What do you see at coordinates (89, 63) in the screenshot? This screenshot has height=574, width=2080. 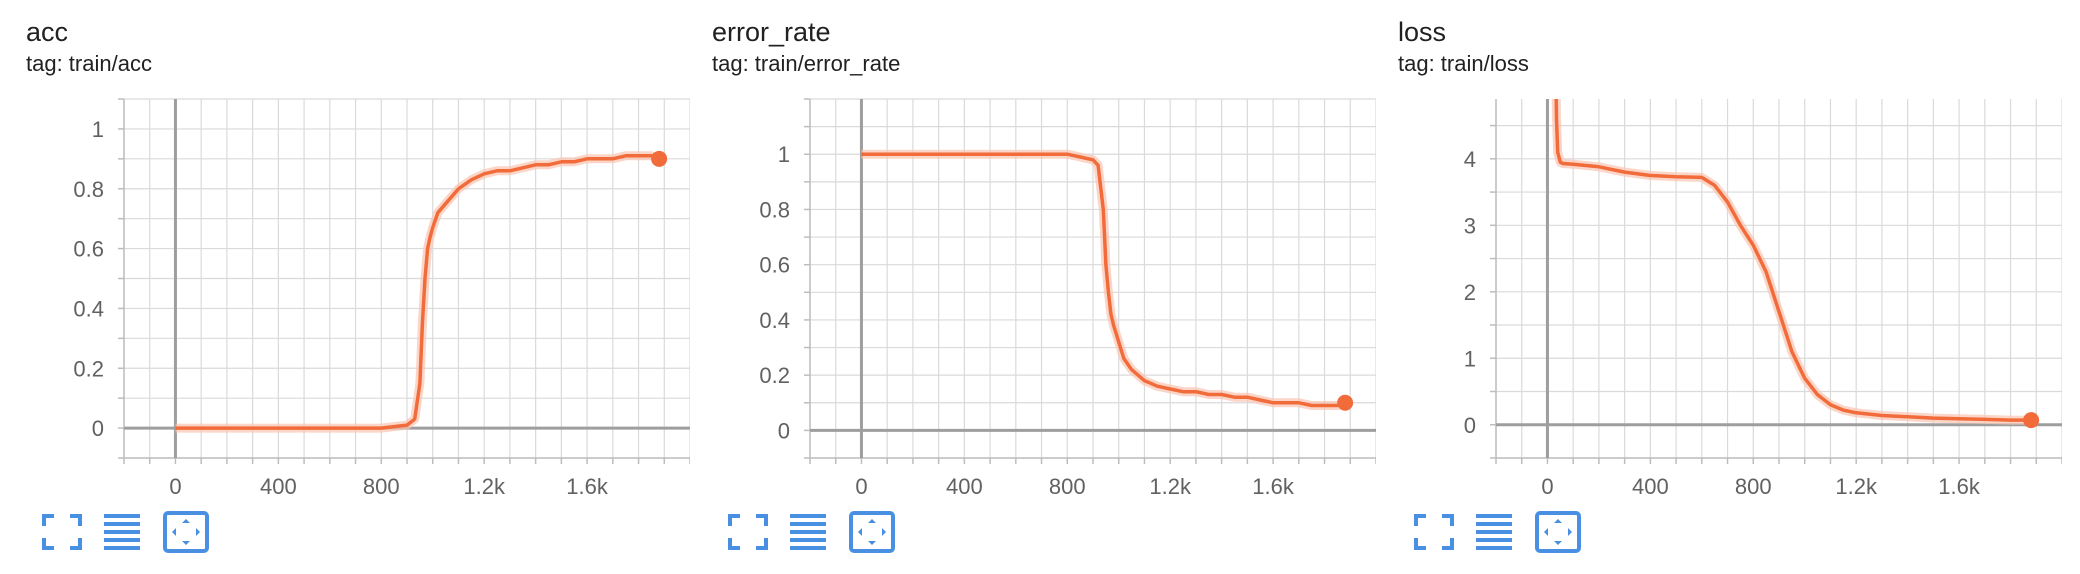 I see `chart-tag: tag: train/acc` at bounding box center [89, 63].